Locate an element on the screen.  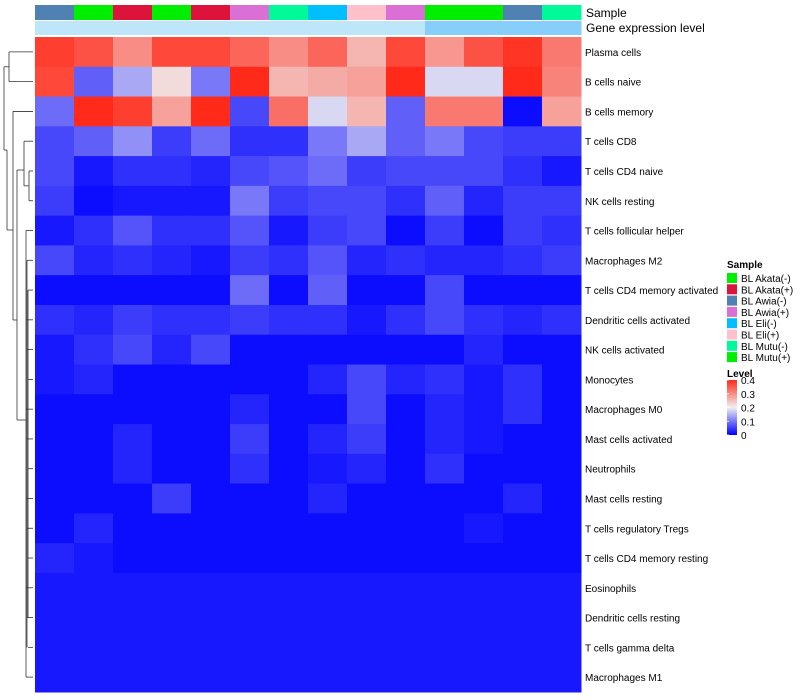
row-label: NK cells resting is located at coordinates (619, 202).